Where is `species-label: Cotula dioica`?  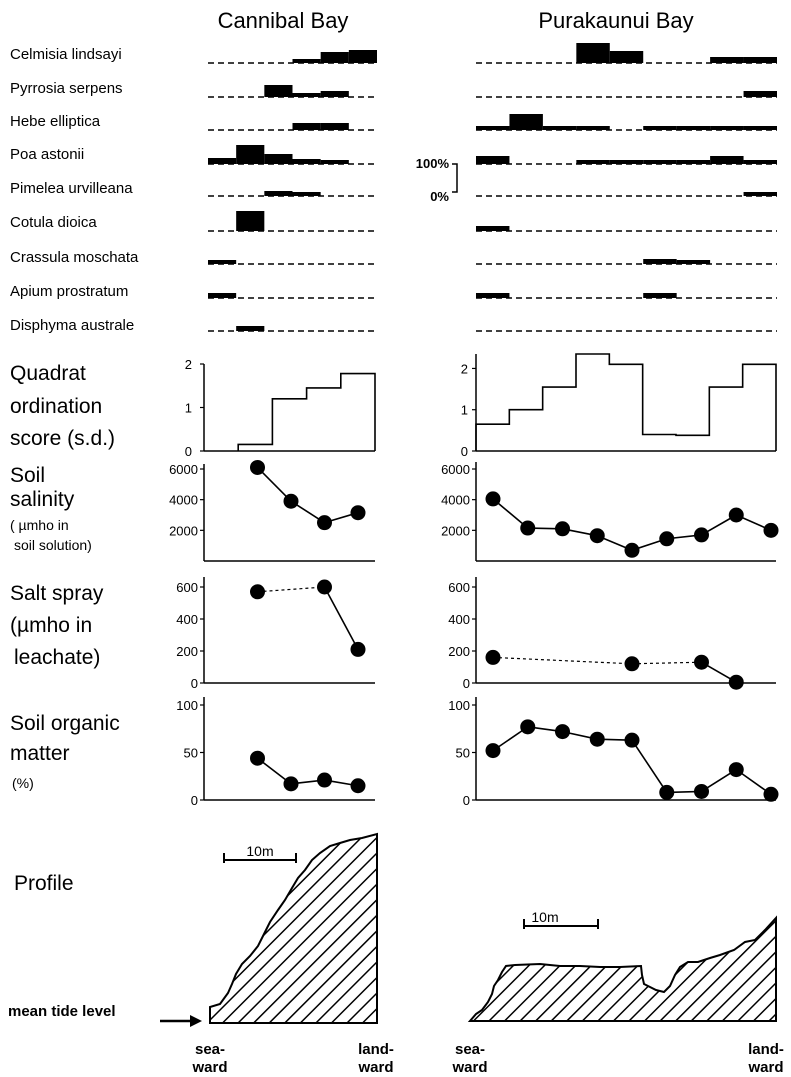 species-label: Cotula dioica is located at coordinates (53, 222).